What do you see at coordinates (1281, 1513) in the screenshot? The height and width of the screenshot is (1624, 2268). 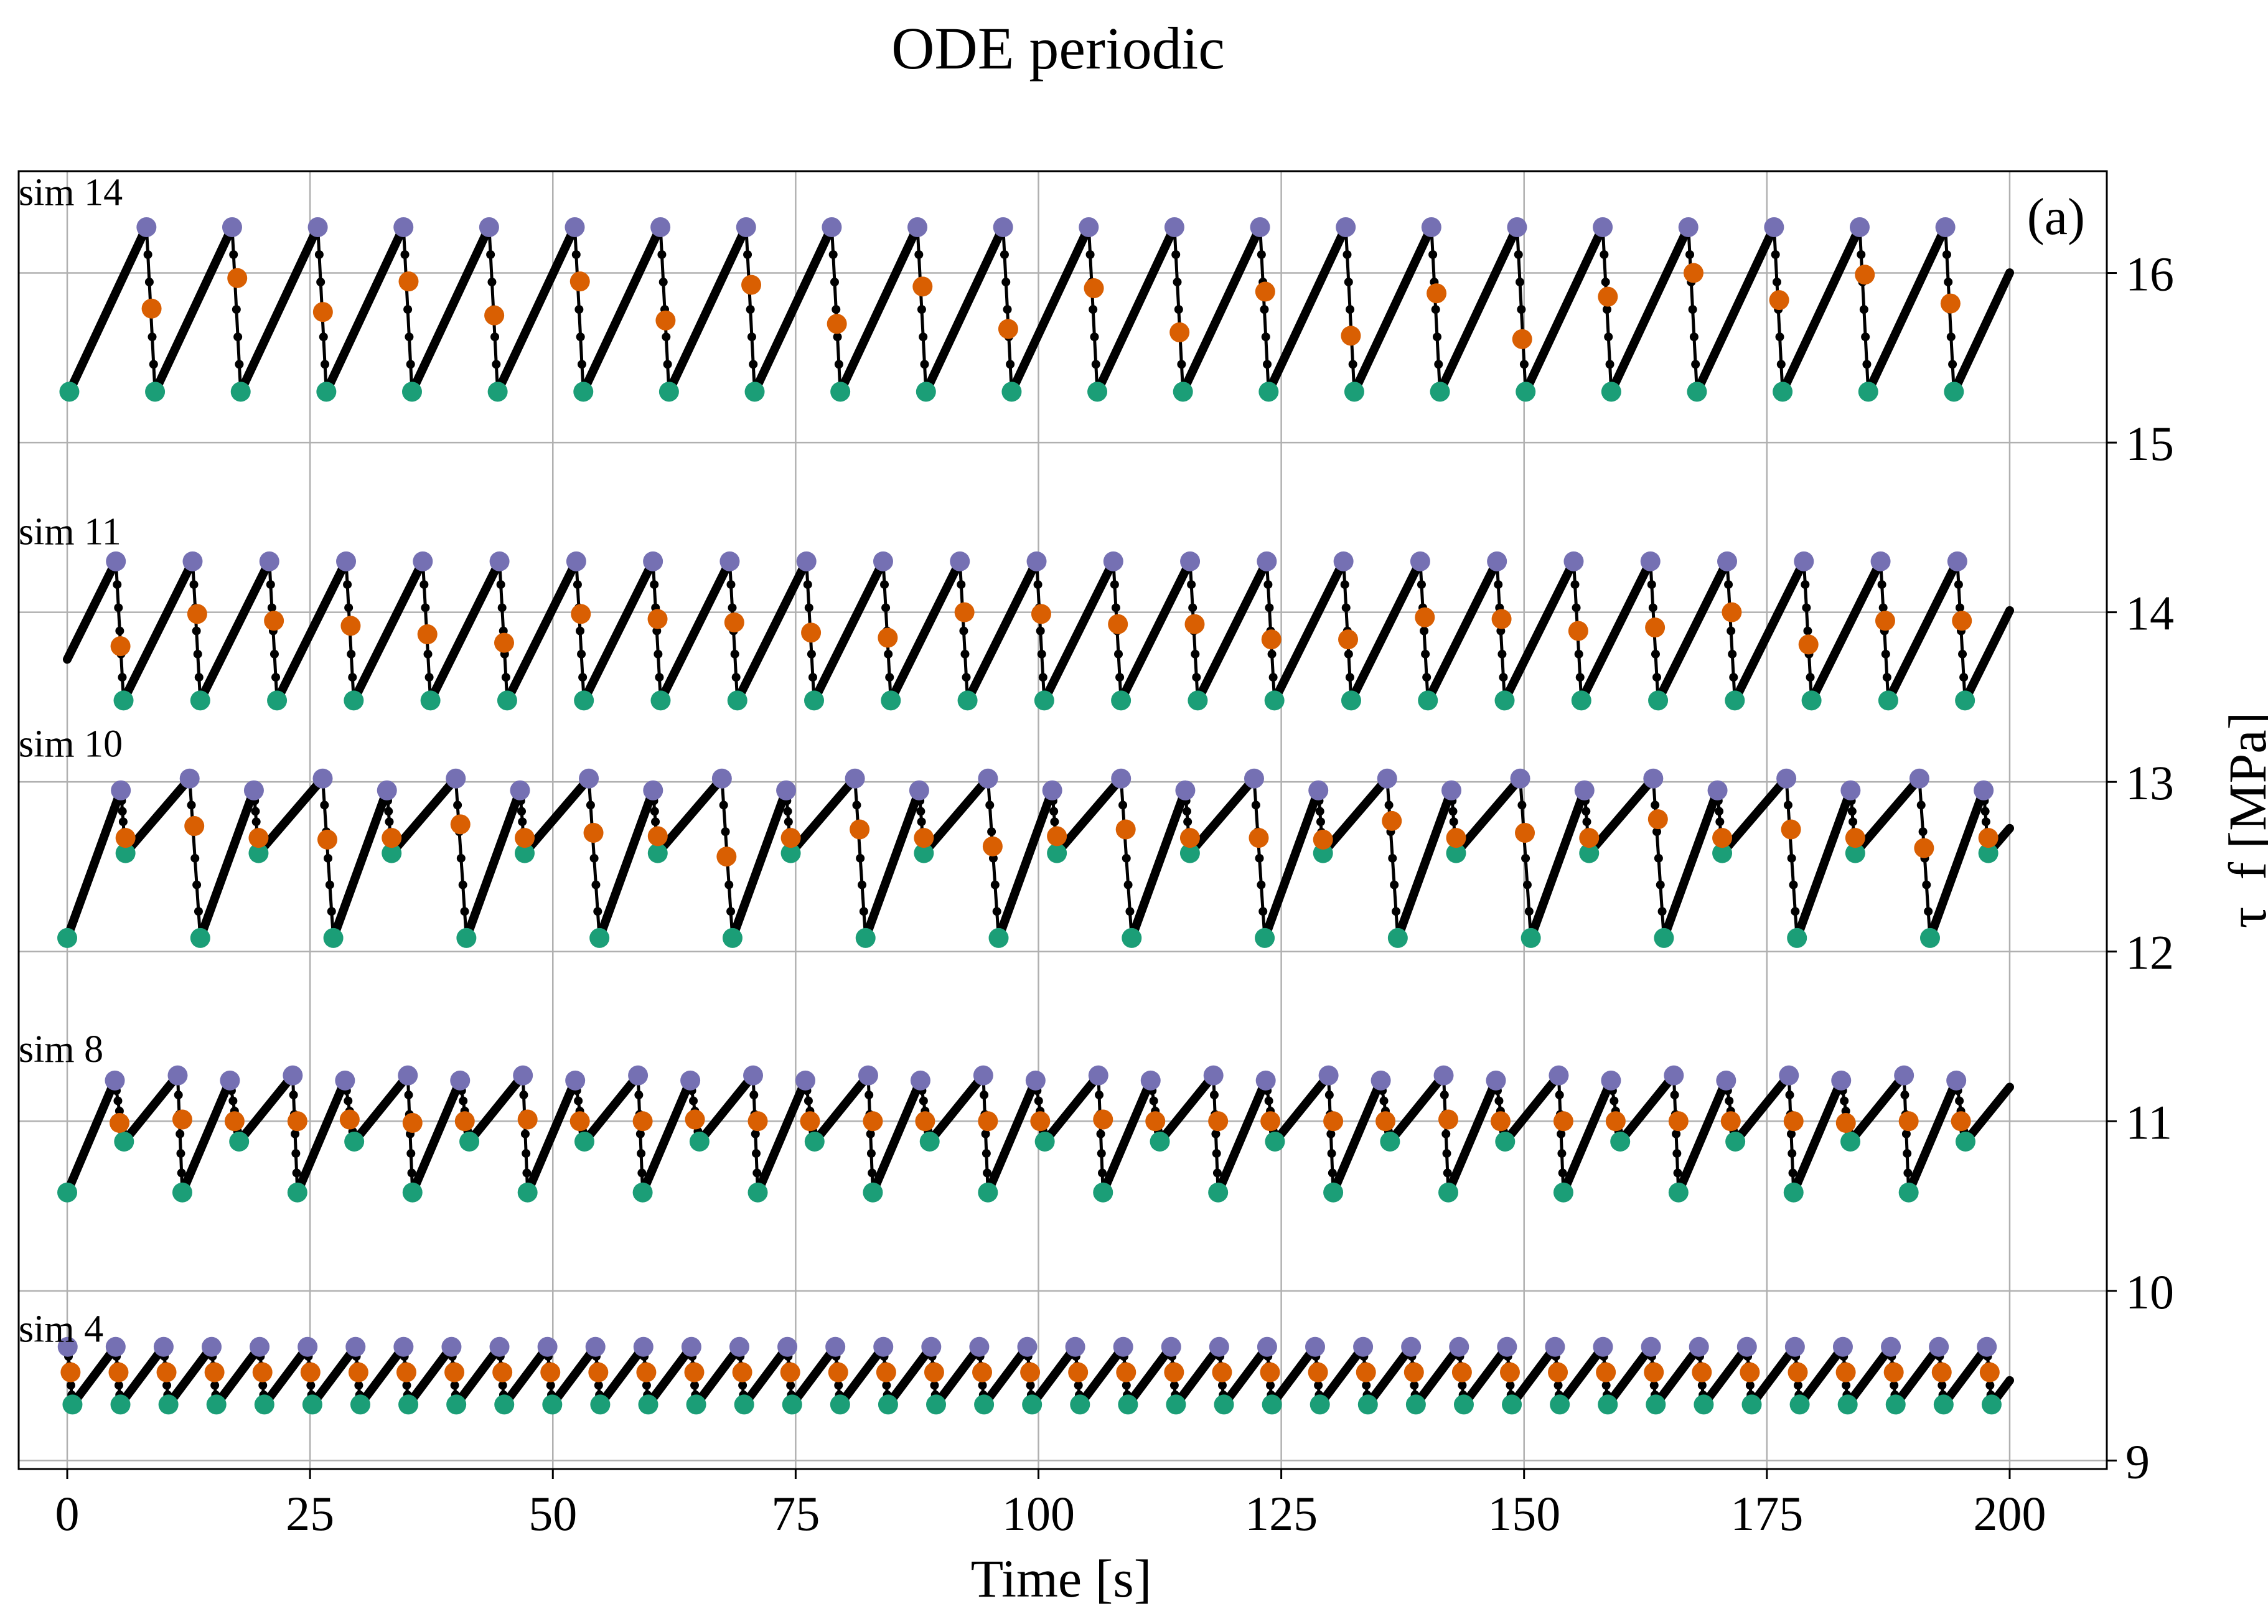 I see `x-tick-label: 125` at bounding box center [1281, 1513].